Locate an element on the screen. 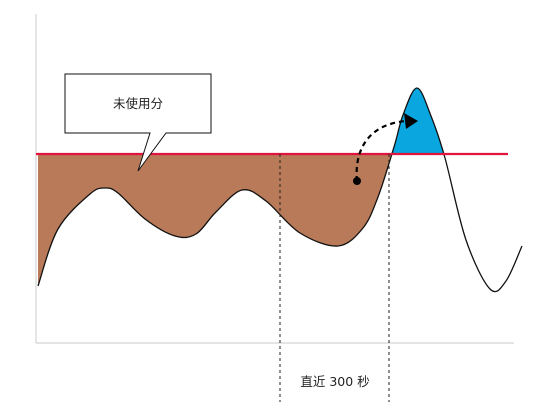 Image resolution: width=556 pixels, height=410 pixels. callout-box is located at coordinates (138, 122).